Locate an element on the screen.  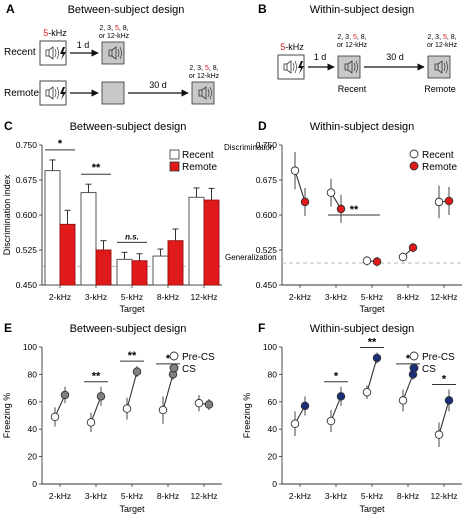
y-tick-label: 0 is located at coordinates (274, 484).